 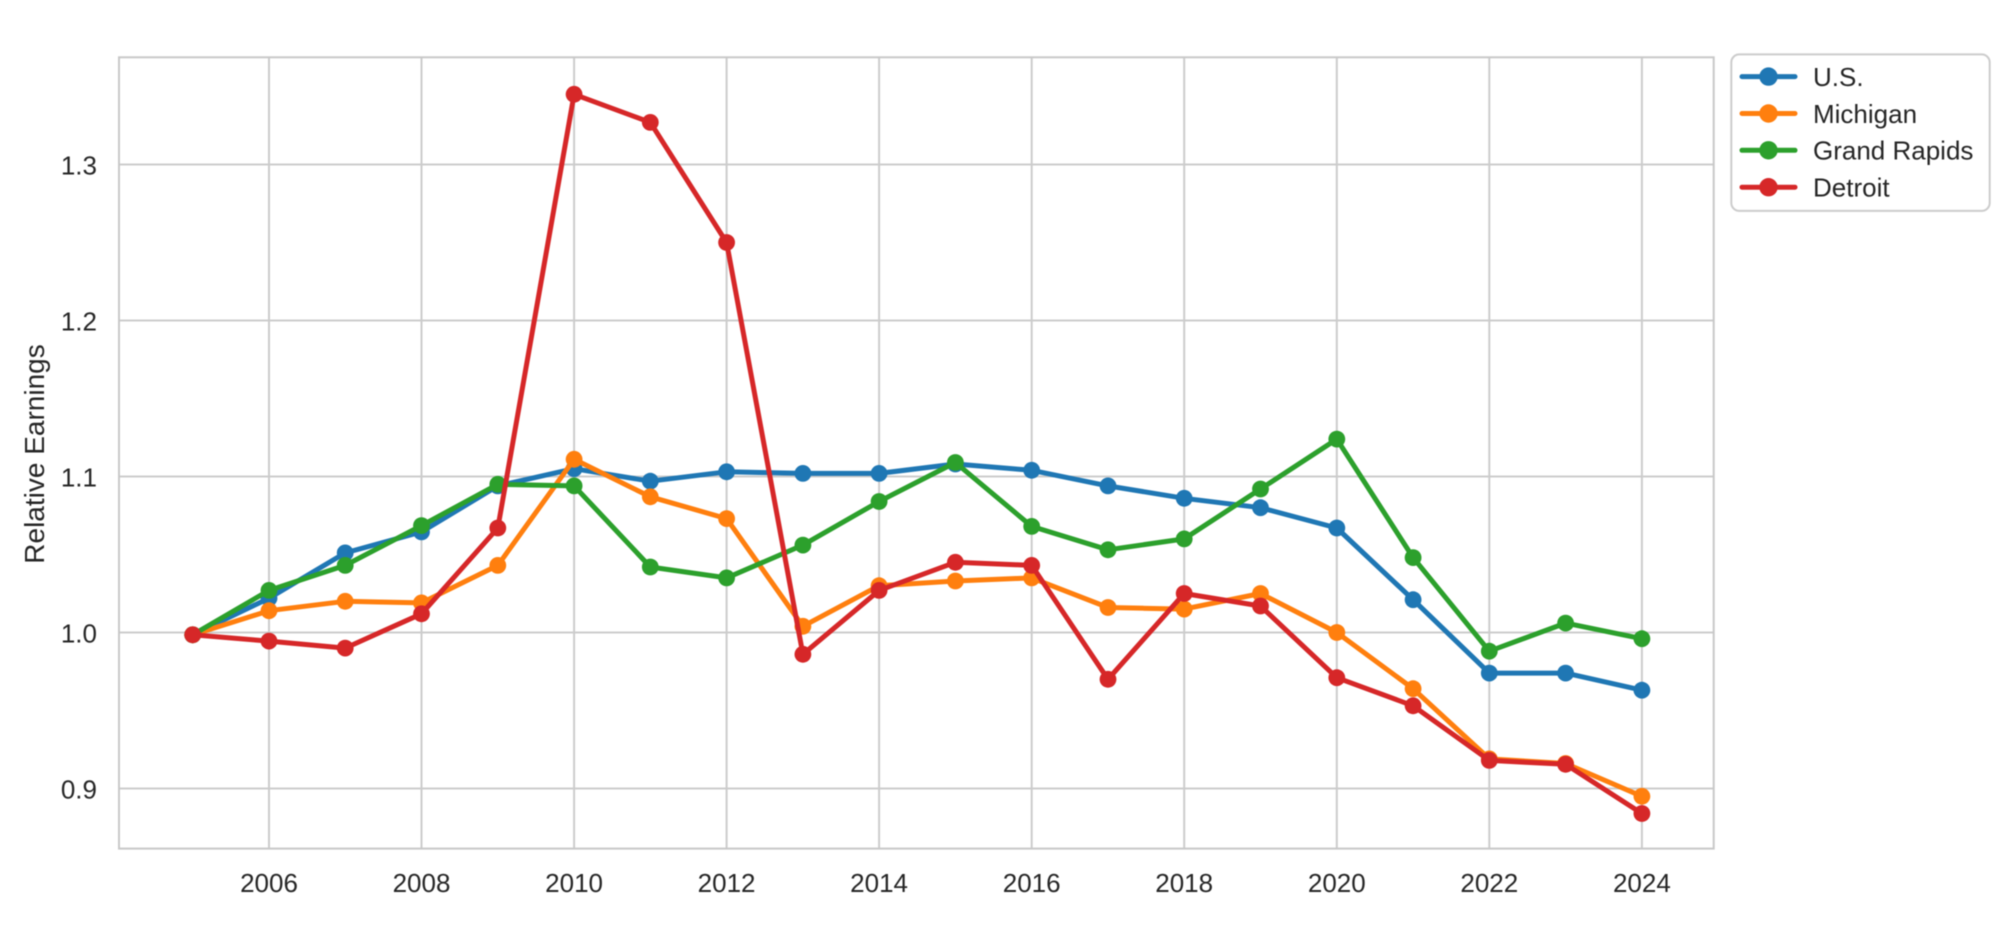 I want to click on svg-text: 1.3, so click(x=79, y=166).